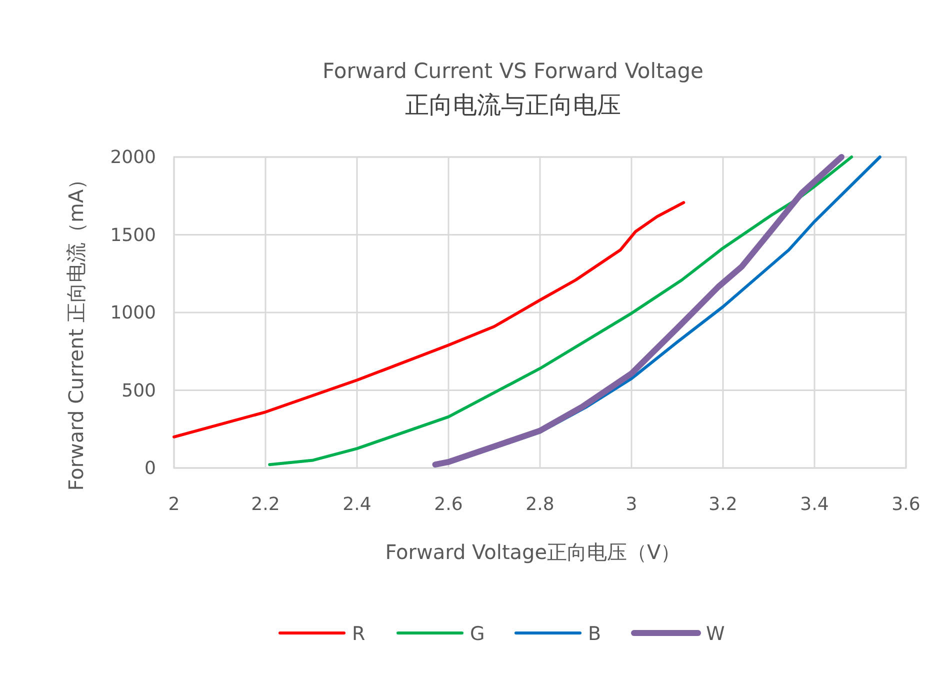 The image size is (933, 673). What do you see at coordinates (133, 157) in the screenshot?
I see `y-tick-label: 2000` at bounding box center [133, 157].